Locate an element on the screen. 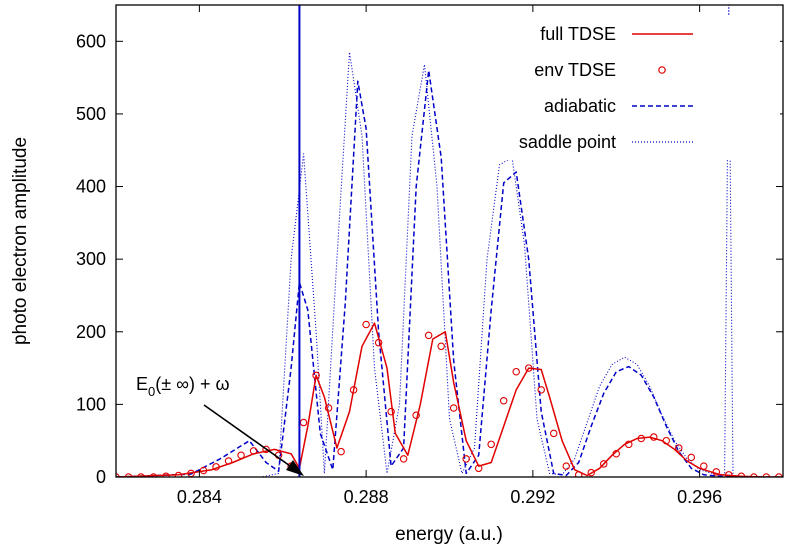  y-tick-label: 100 is located at coordinates (91, 404).